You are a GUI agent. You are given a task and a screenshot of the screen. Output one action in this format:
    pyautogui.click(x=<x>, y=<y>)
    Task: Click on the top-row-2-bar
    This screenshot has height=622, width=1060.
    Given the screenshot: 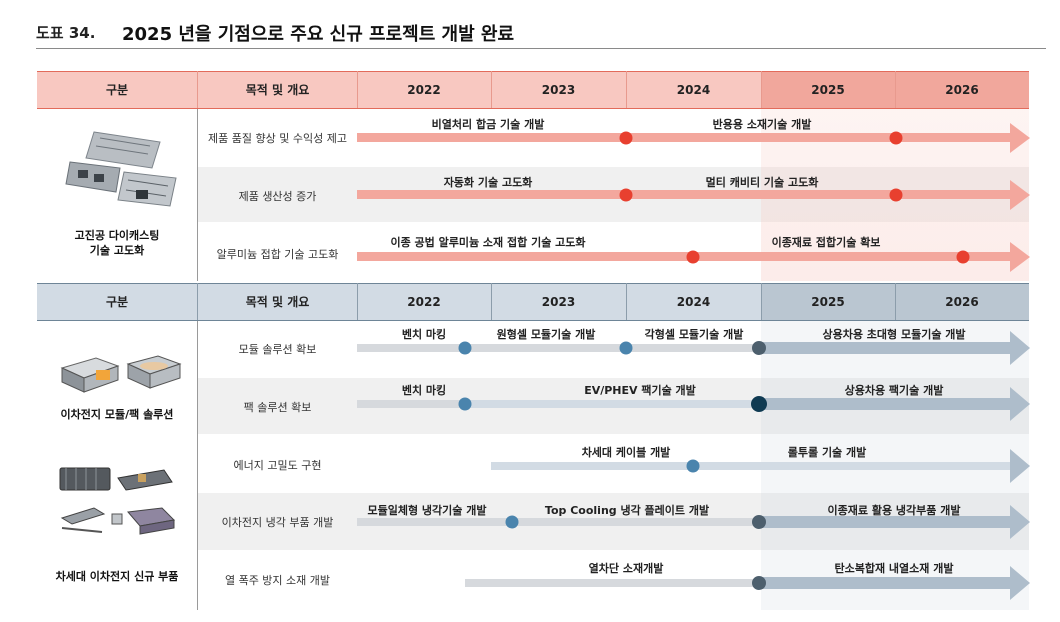 What is the action you would take?
    pyautogui.click(x=693, y=195)
    